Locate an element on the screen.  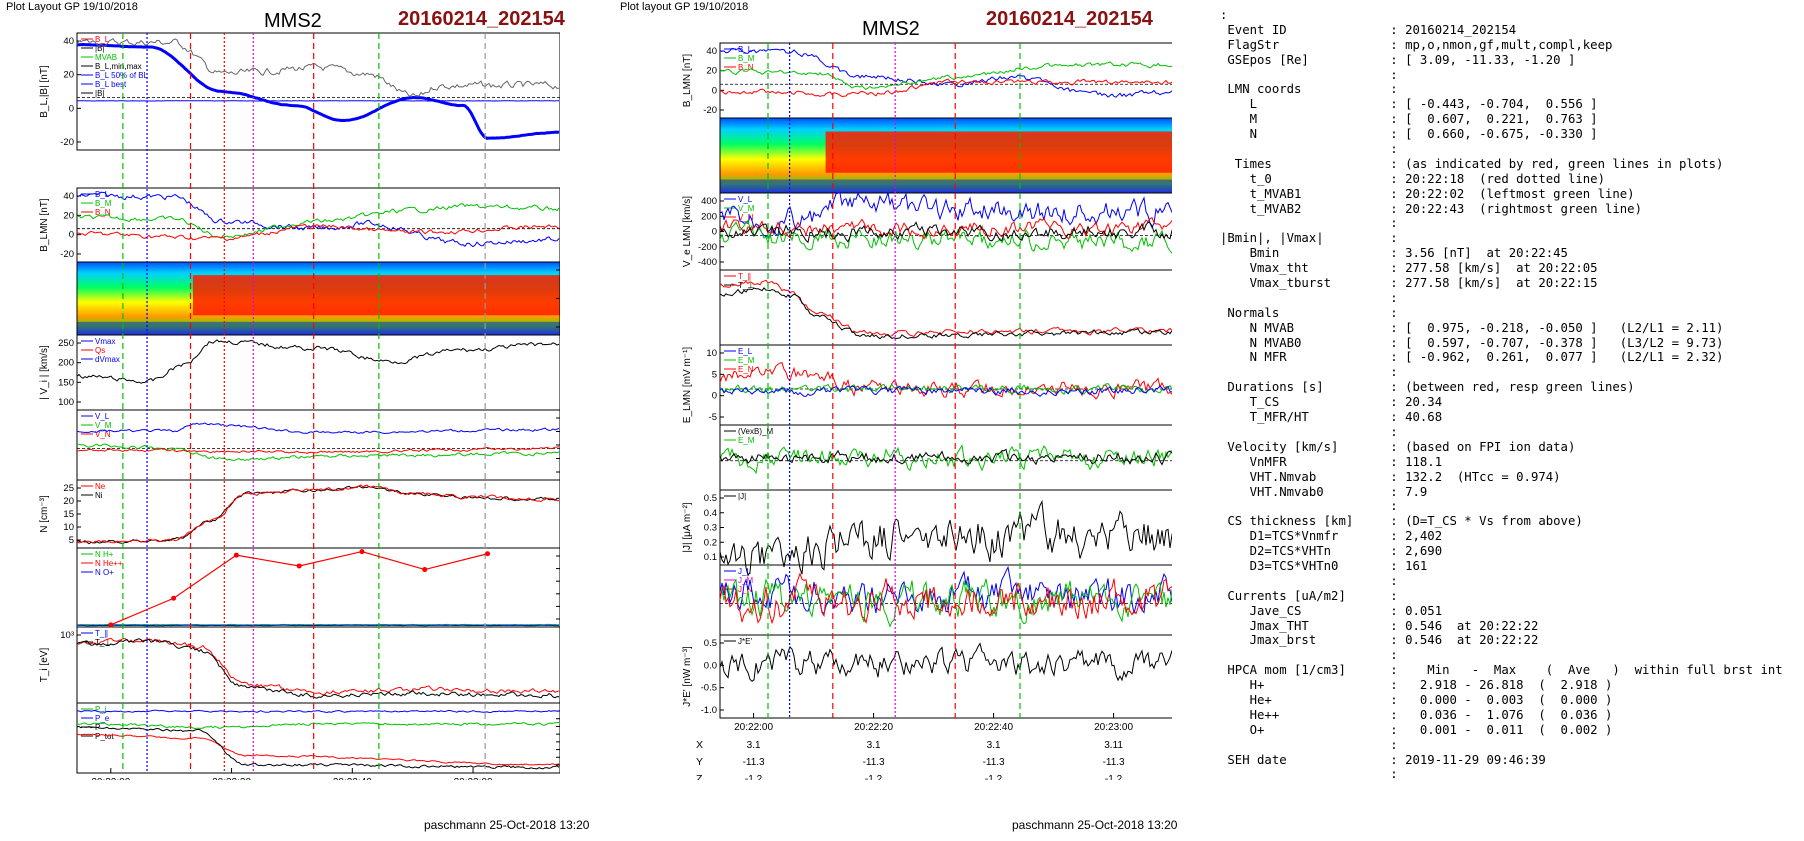
left-x-tick-label: 20:22:20 is located at coordinates (231, 778).